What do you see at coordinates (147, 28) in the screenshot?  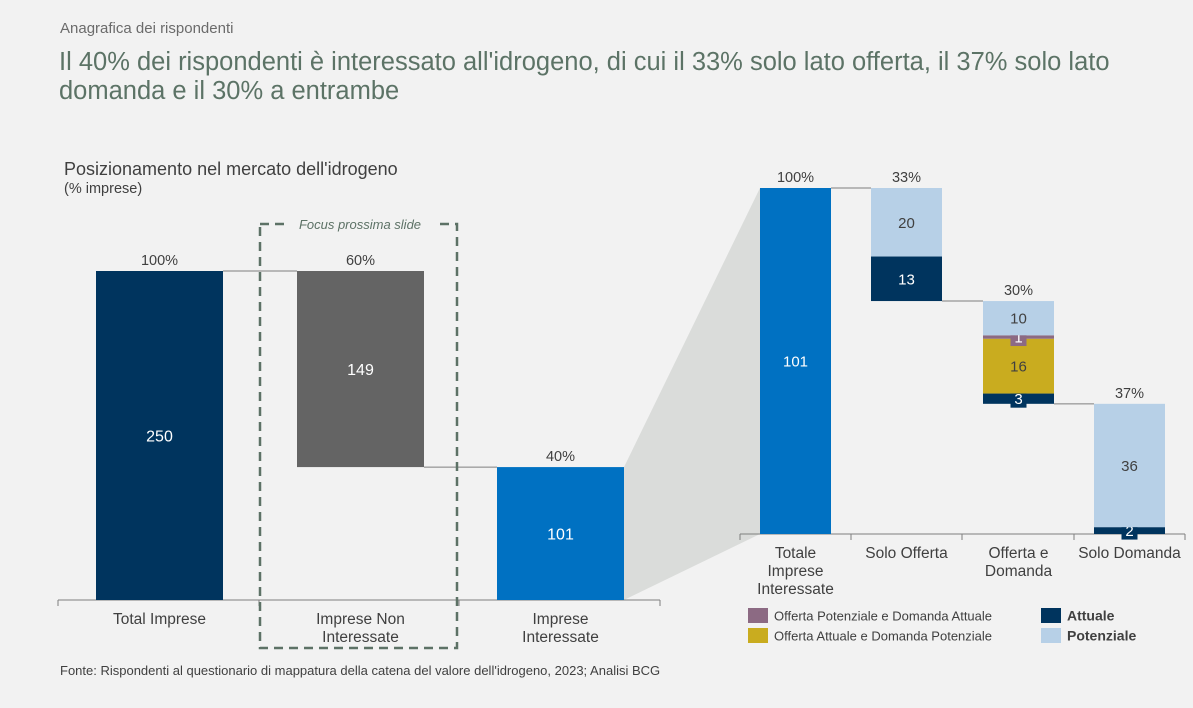 I see `section-label: Anagrafica dei rispondenti` at bounding box center [147, 28].